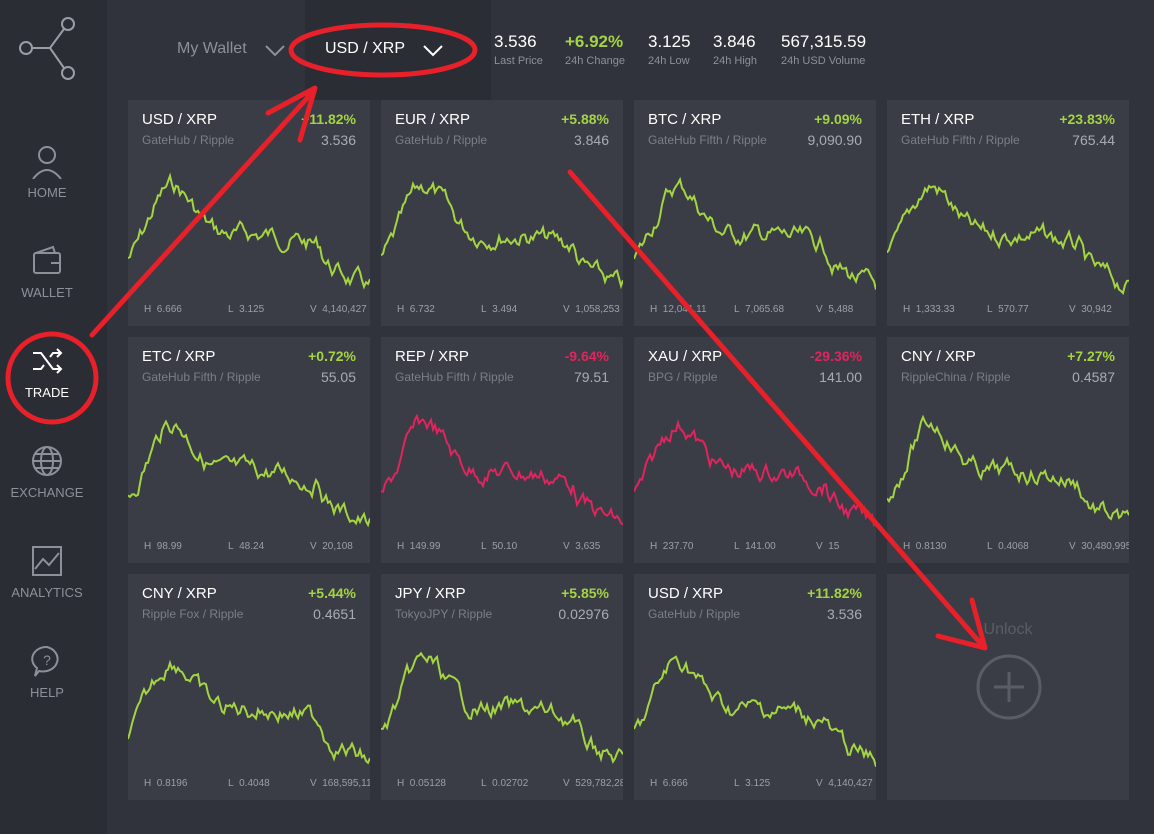 This screenshot has width=1154, height=834. Describe the element at coordinates (840, 377) in the screenshot. I see `price: 141.00` at that location.